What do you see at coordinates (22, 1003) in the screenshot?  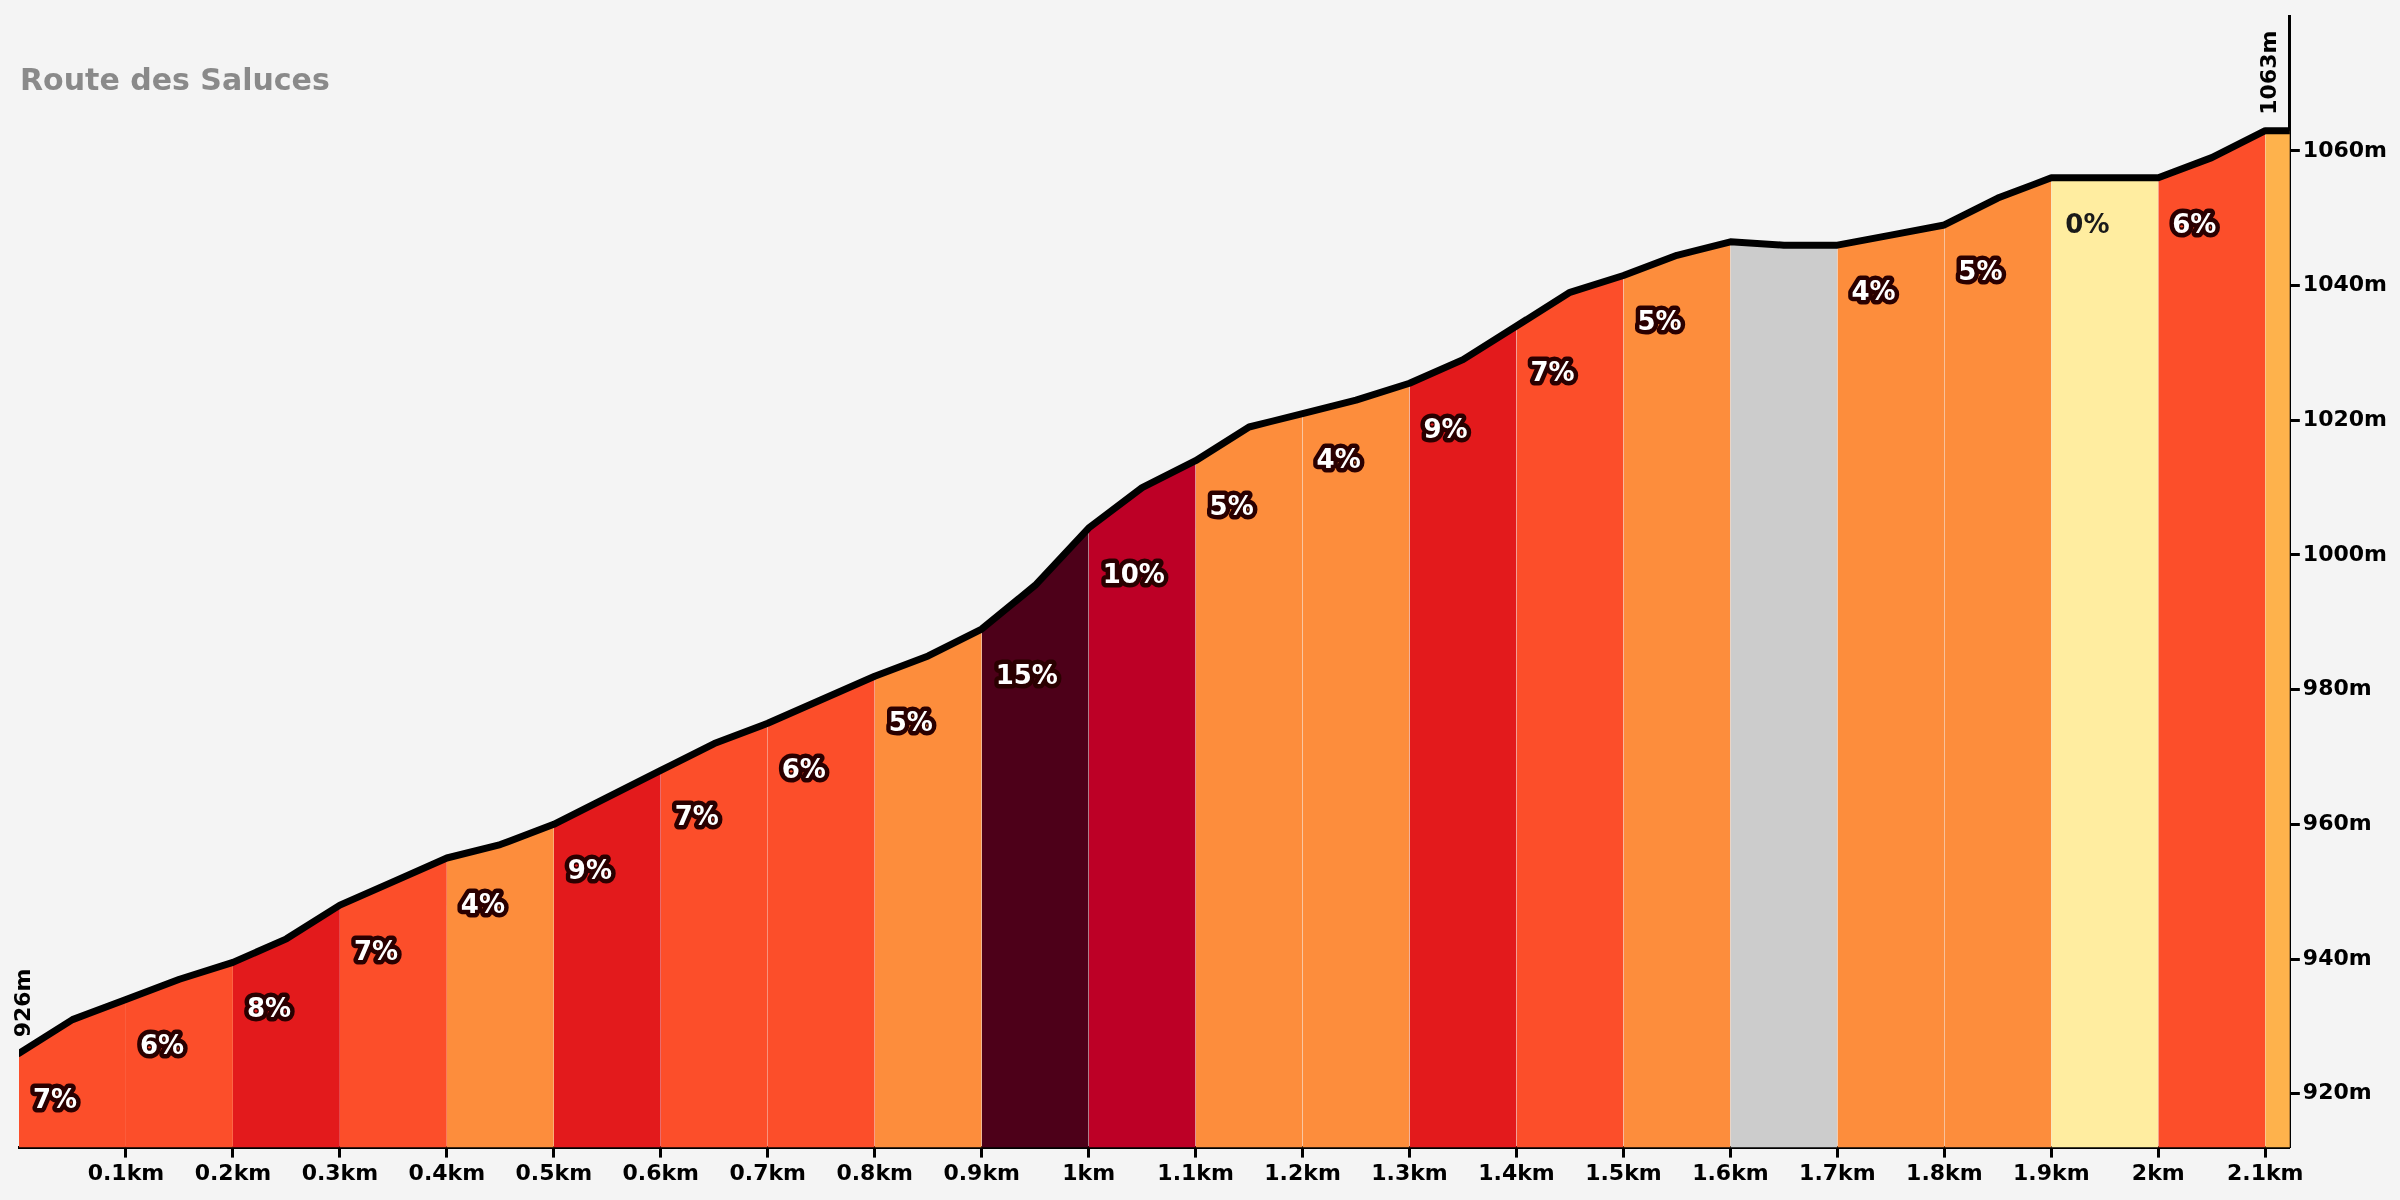 I see `annotation: 926m` at bounding box center [22, 1003].